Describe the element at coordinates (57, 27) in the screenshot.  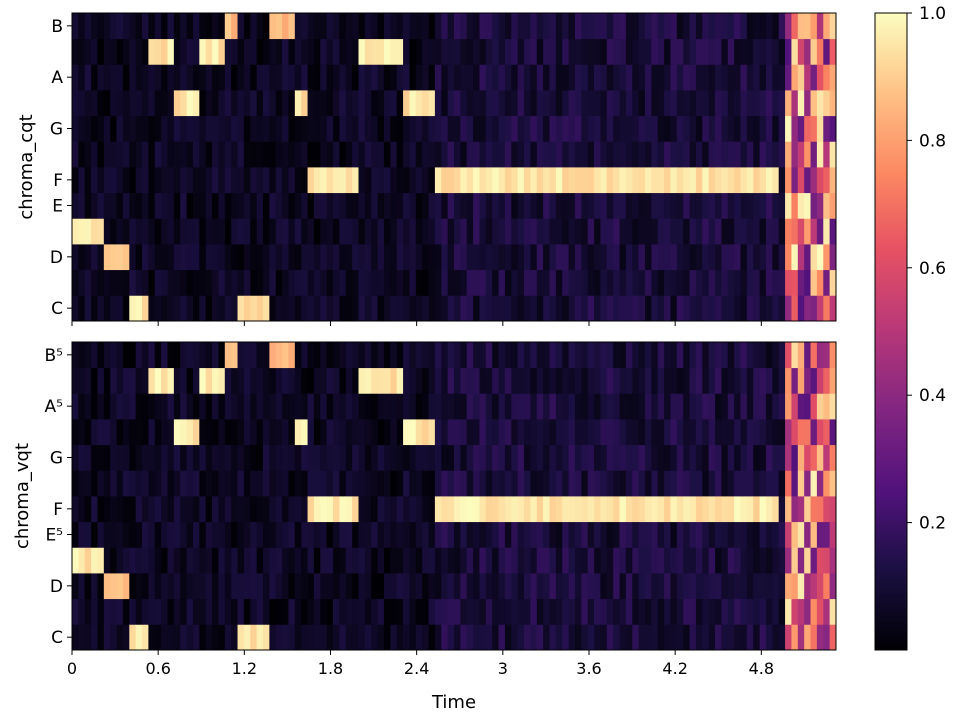
I see `y-tick-label: B` at that location.